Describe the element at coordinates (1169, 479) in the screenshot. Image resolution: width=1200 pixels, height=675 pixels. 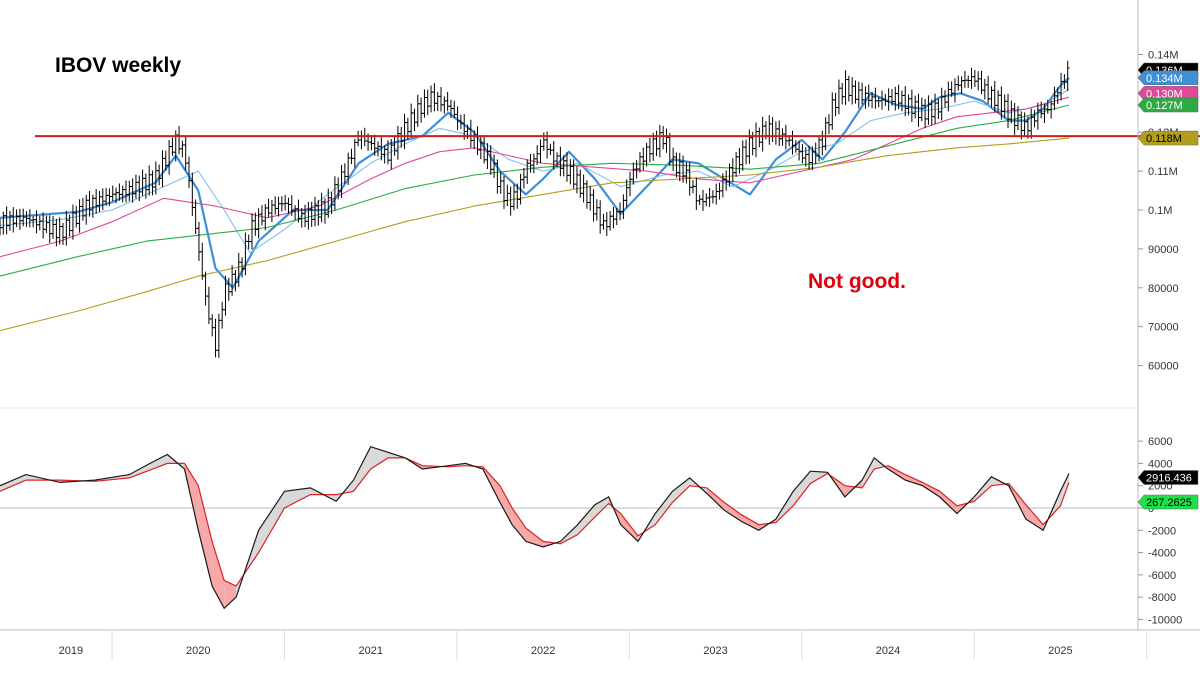
I see `macd-tag-label: 2916.436` at that location.